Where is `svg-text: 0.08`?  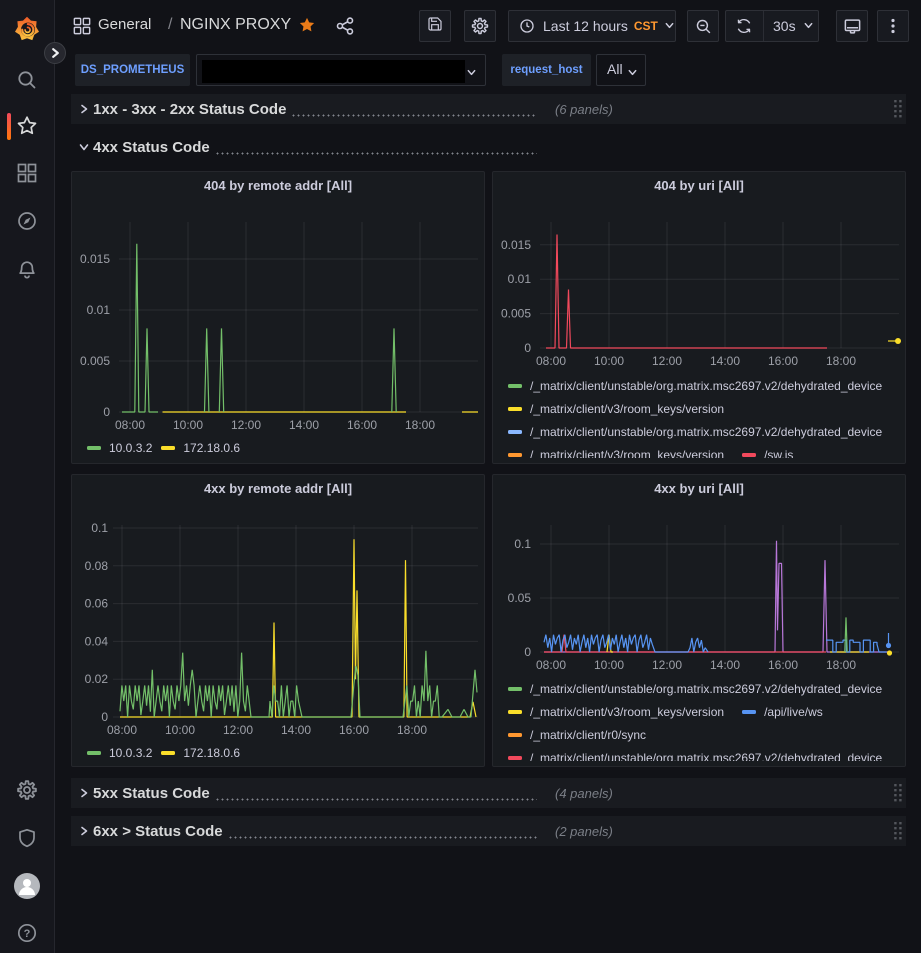 svg-text: 0.08 is located at coordinates (97, 566).